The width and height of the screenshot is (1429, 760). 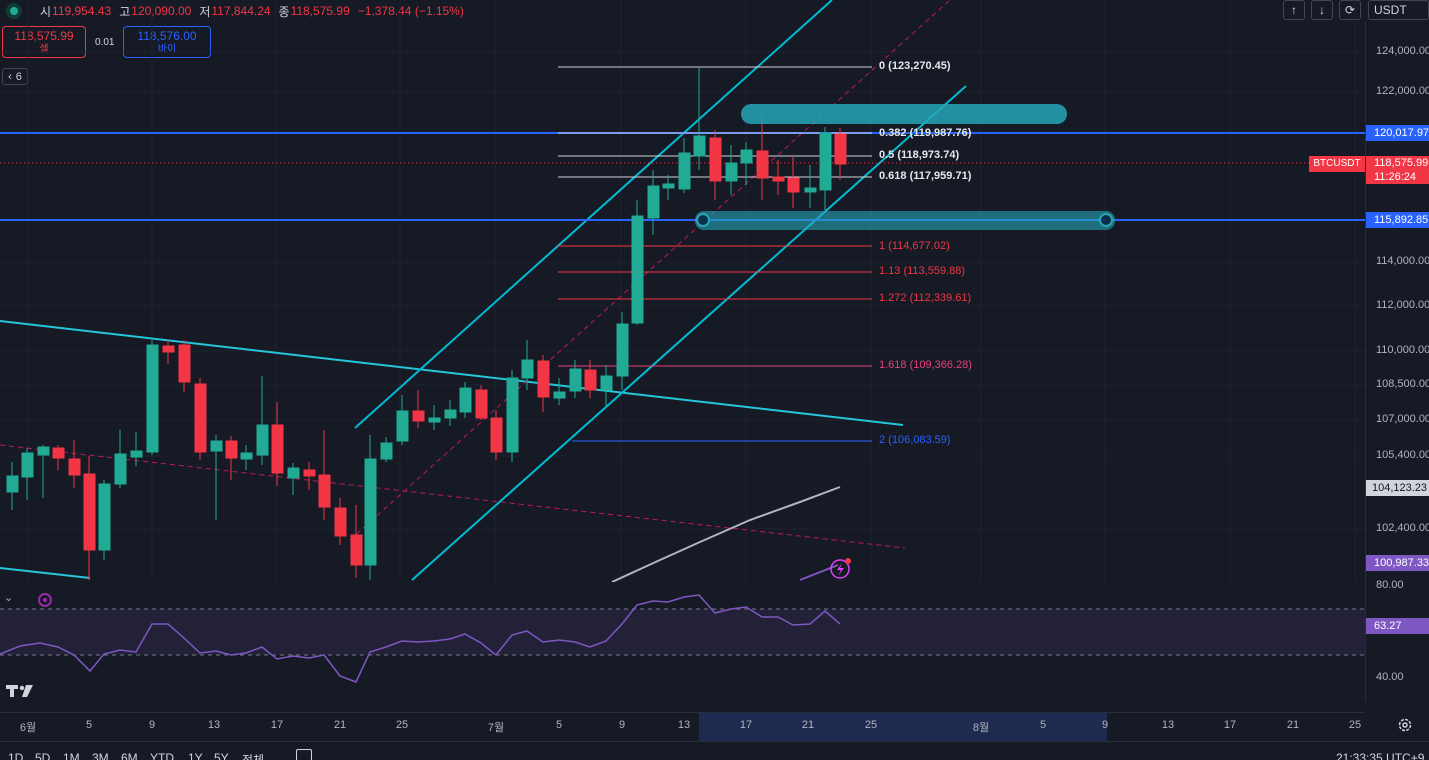 What do you see at coordinates (981, 728) in the screenshot?
I see `time-tick: 8월` at bounding box center [981, 728].